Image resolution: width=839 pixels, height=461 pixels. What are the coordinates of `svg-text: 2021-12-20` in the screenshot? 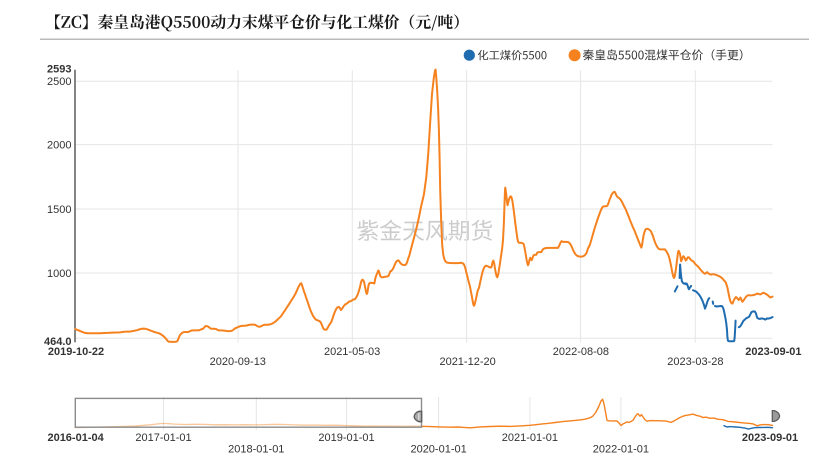 It's located at (467, 362).